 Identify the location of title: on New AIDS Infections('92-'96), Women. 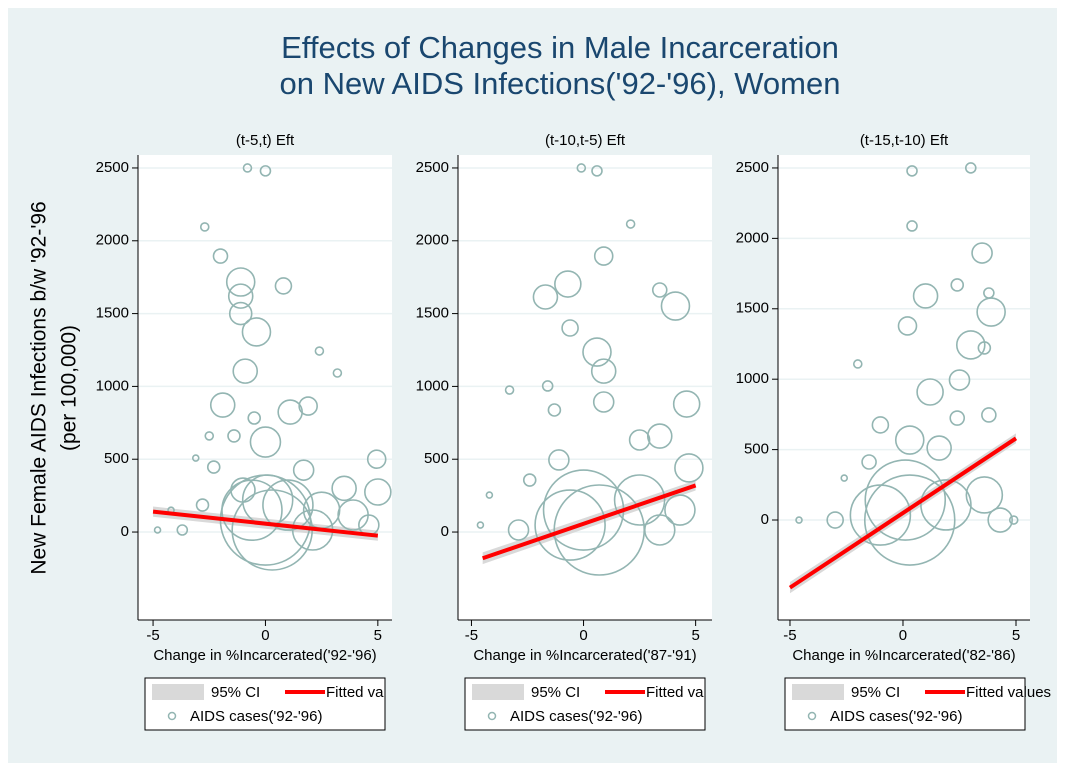
(560, 83).